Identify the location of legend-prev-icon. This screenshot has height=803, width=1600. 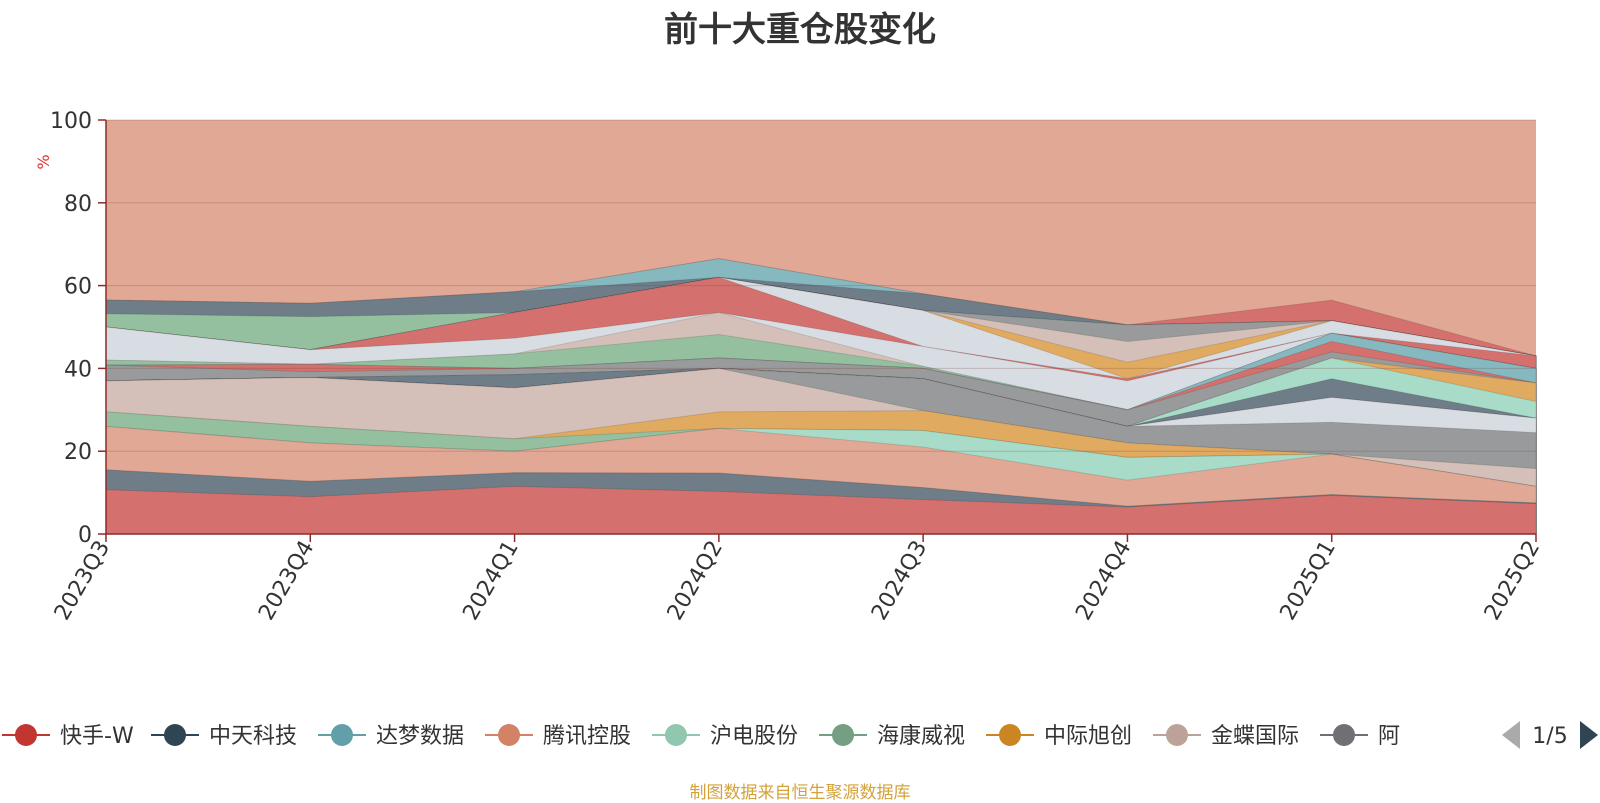
(1511, 735).